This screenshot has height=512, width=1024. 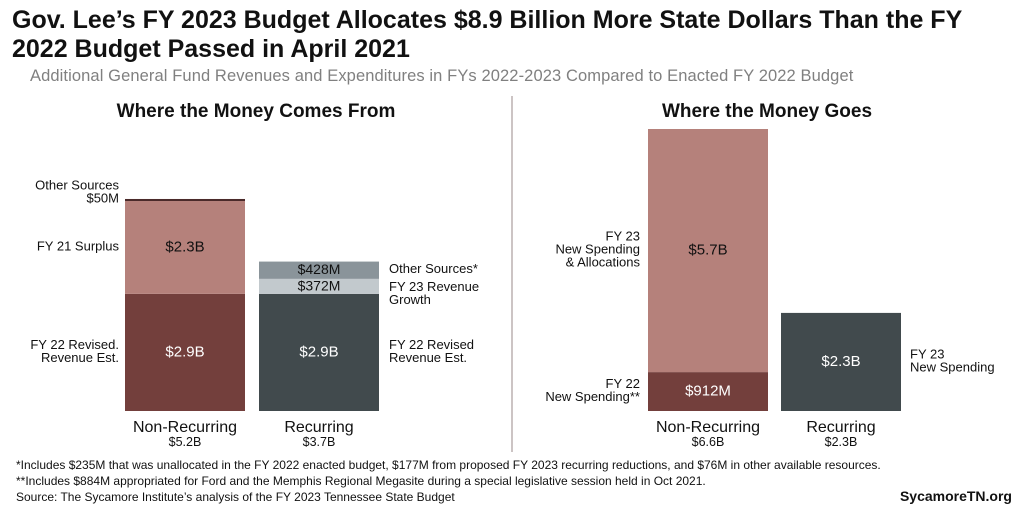 What do you see at coordinates (767, 111) in the screenshot?
I see `panel-title: Where the Money Goes` at bounding box center [767, 111].